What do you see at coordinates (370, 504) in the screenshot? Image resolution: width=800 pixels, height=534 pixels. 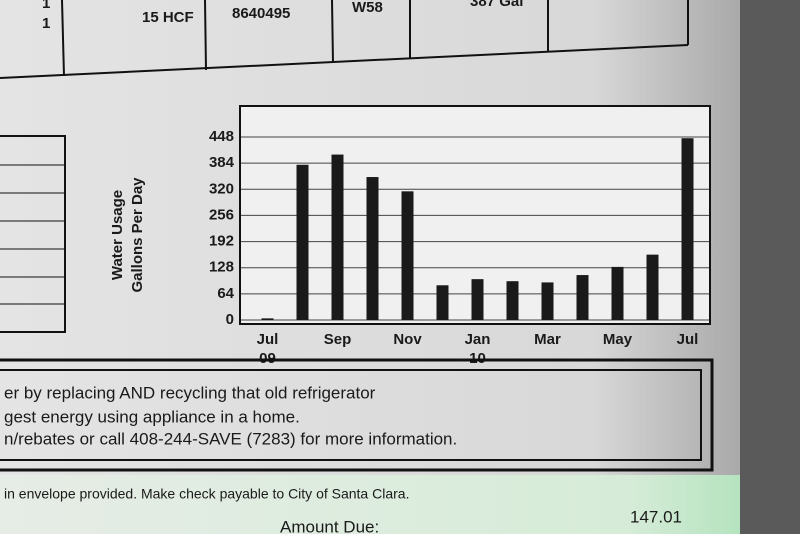 I see `payment-stub` at bounding box center [370, 504].